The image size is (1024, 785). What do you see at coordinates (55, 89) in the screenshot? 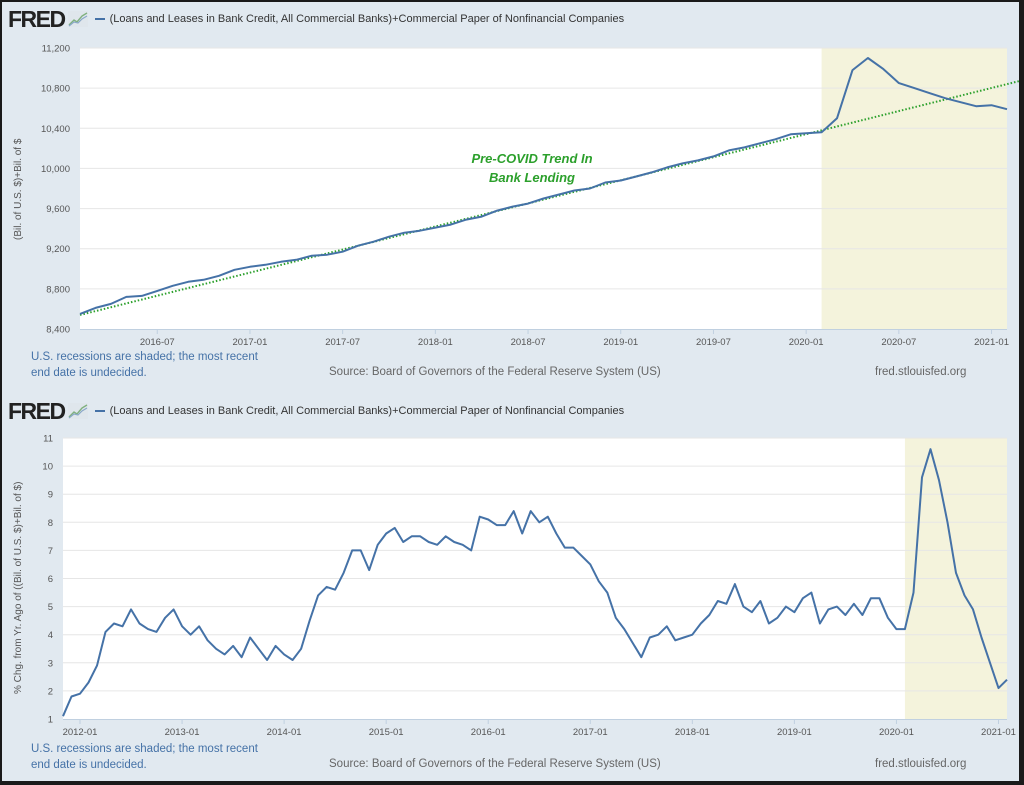
I see `y-tick-label: 10,800` at bounding box center [55, 89].